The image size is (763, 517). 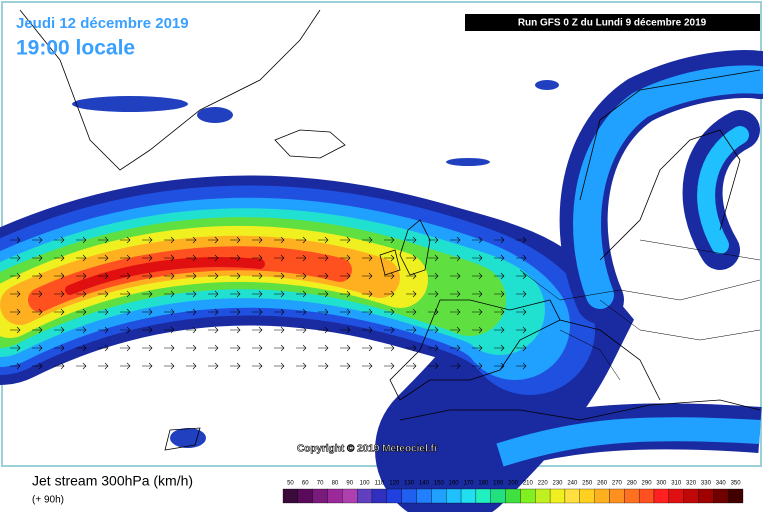 What do you see at coordinates (305, 484) in the screenshot?
I see `colorbar-label: 60` at bounding box center [305, 484].